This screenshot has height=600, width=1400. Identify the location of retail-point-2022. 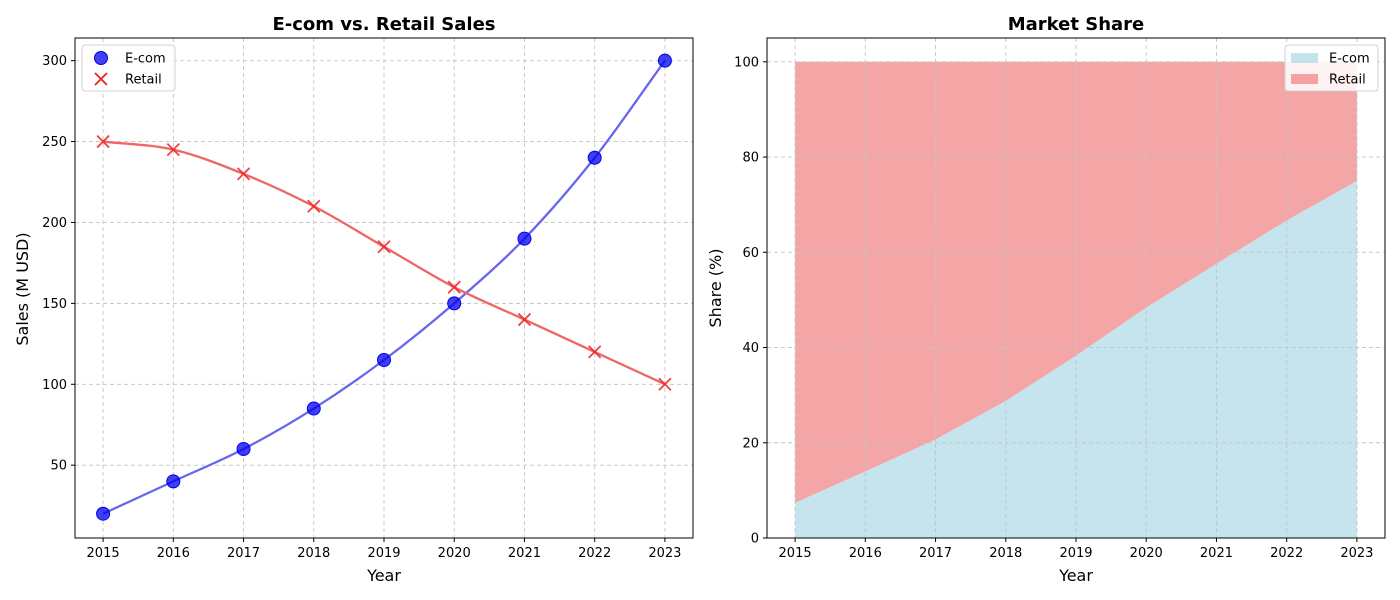
(595, 352).